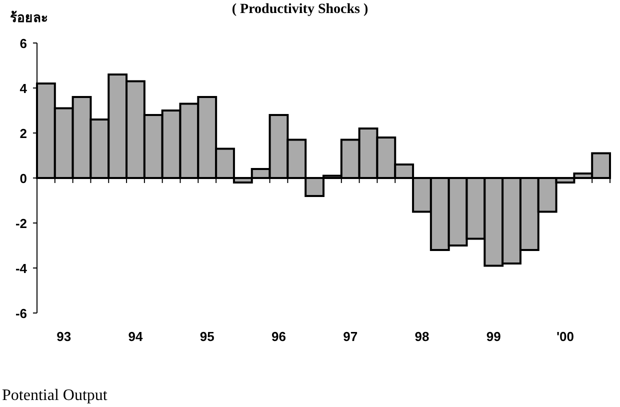 The height and width of the screenshot is (407, 620). I want to click on x-tick-label: 93, so click(64, 336).